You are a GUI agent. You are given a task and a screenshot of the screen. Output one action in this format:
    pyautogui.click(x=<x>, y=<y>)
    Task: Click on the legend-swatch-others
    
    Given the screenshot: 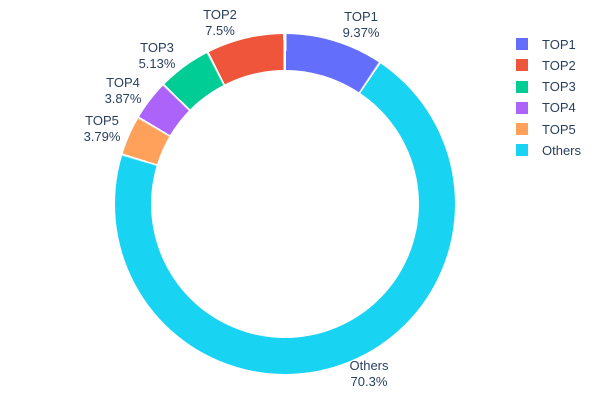 What is the action you would take?
    pyautogui.click(x=522, y=150)
    